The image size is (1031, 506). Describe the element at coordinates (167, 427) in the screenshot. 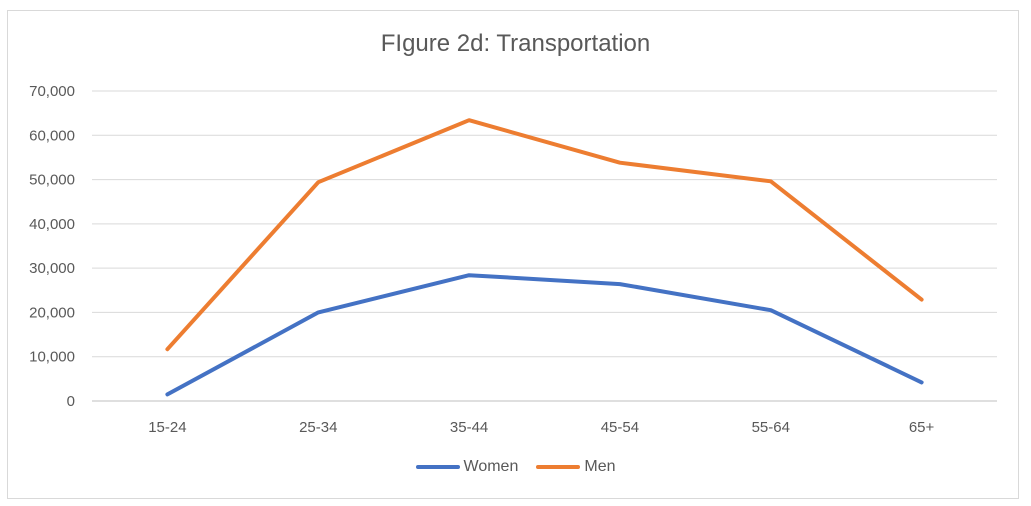

I see `x-tick-label: 15-24` at that location.